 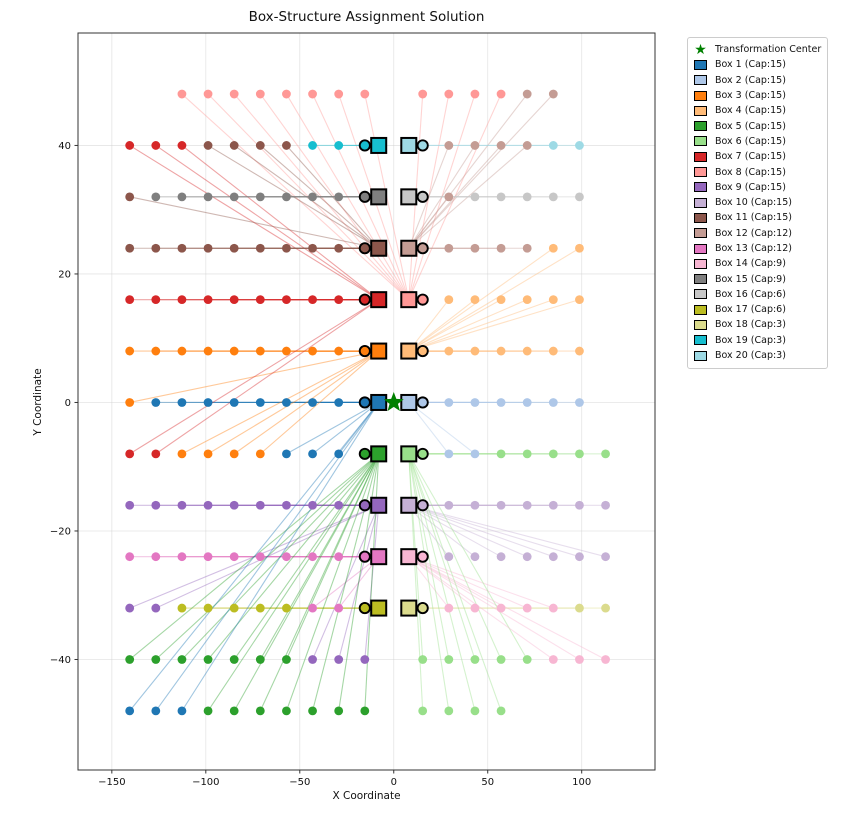 What do you see at coordinates (366, 796) in the screenshot?
I see `x-axis-label: X Coordinate` at bounding box center [366, 796].